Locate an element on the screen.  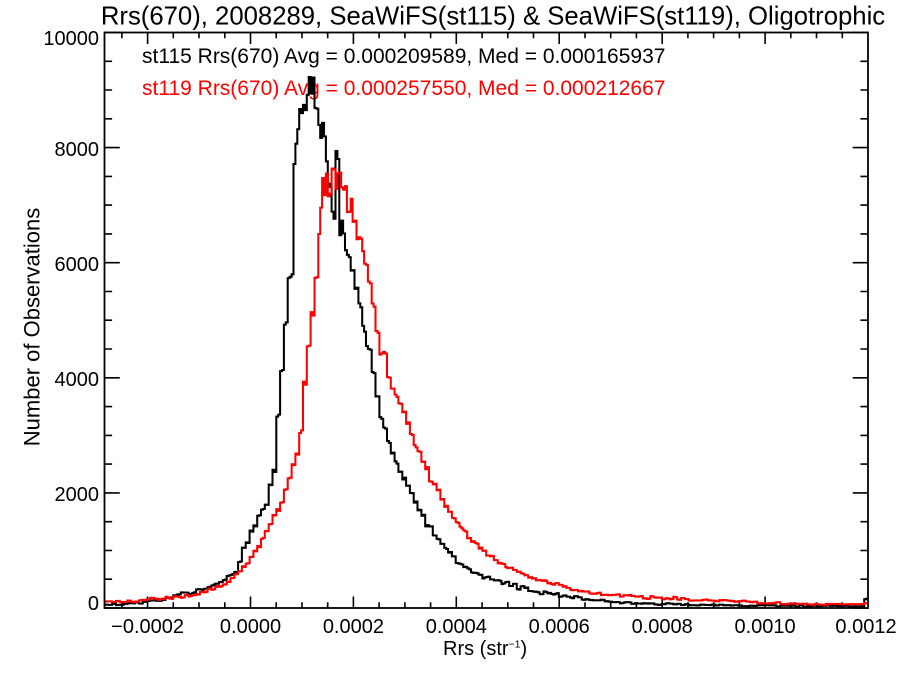
svg-text: 0 is located at coordinates (93, 604).